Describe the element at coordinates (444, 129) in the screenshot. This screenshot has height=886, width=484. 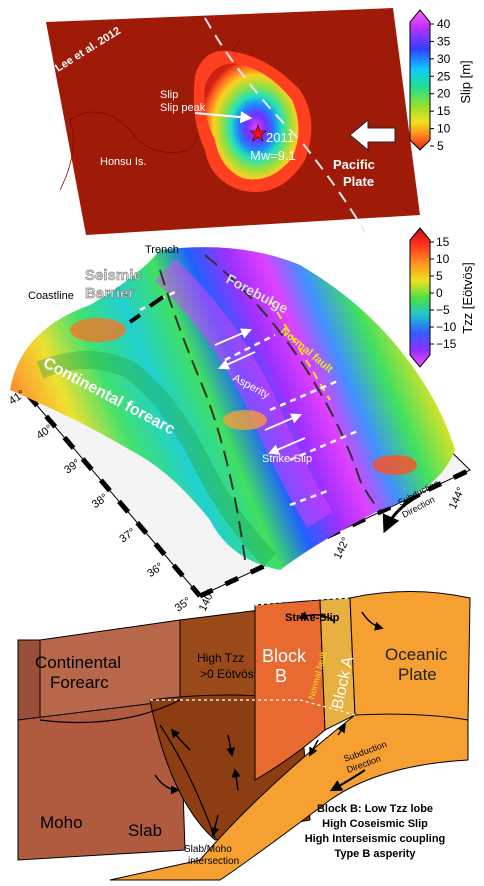
I see `slip-tick-label: 10` at that location.